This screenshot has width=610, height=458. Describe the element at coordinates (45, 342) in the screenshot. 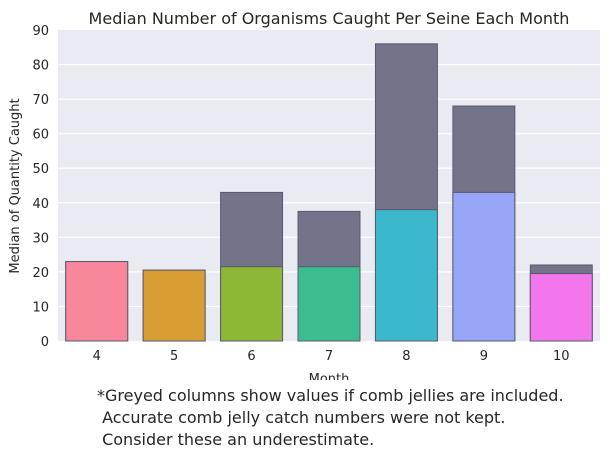

I see `y-tick-label: 0` at that location.